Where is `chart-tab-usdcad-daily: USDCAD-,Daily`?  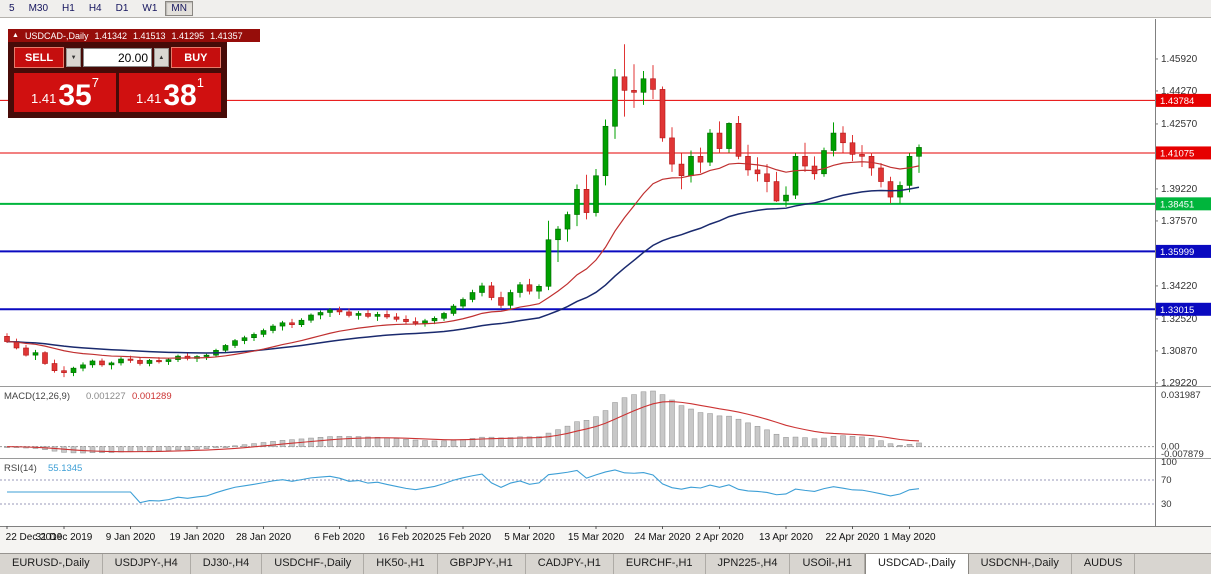
chart-tab-usdcad-daily: USDCAD-,Daily is located at coordinates (916, 564).